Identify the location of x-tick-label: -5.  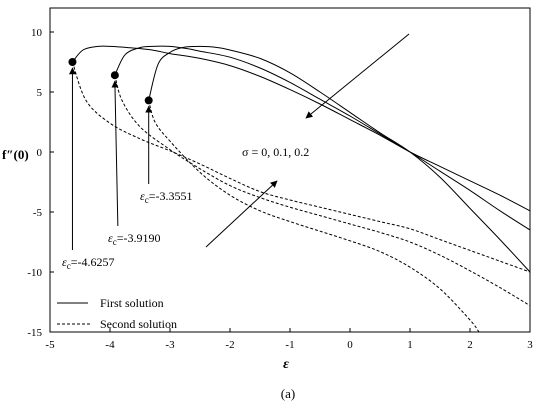
(50, 345).